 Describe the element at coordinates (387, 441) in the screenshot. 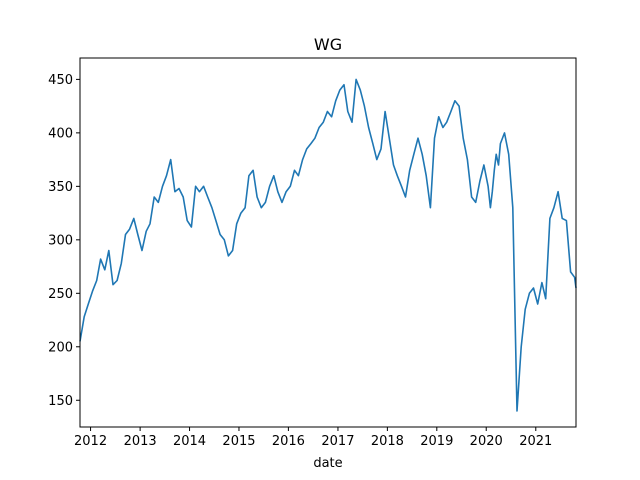

I see `x-tick-label: 2018` at that location.